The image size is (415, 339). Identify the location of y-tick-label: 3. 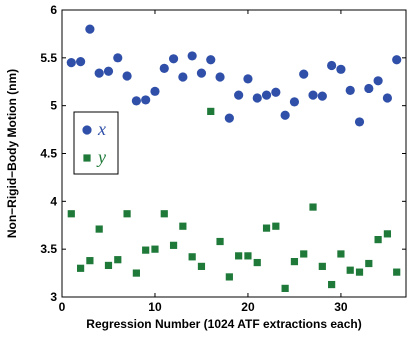
(53, 297).